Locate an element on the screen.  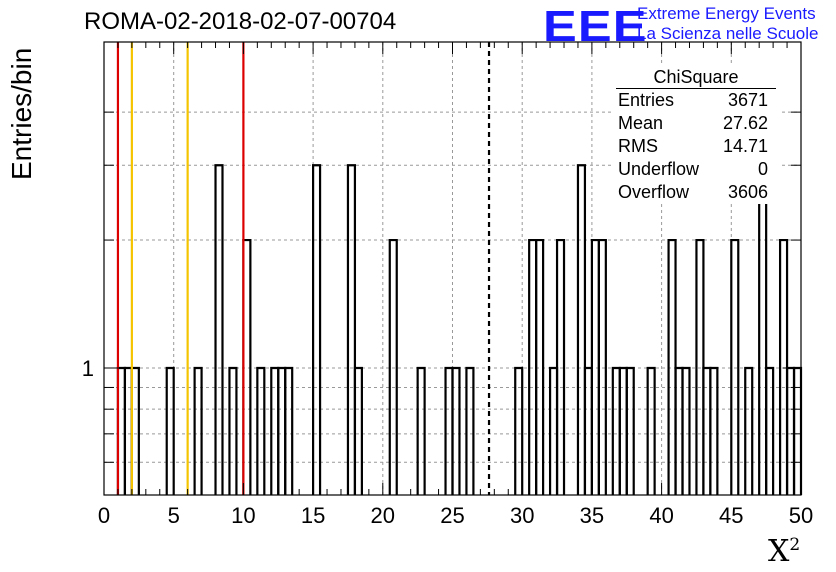
x-axis-label-superscript: 2 is located at coordinates (795, 545).